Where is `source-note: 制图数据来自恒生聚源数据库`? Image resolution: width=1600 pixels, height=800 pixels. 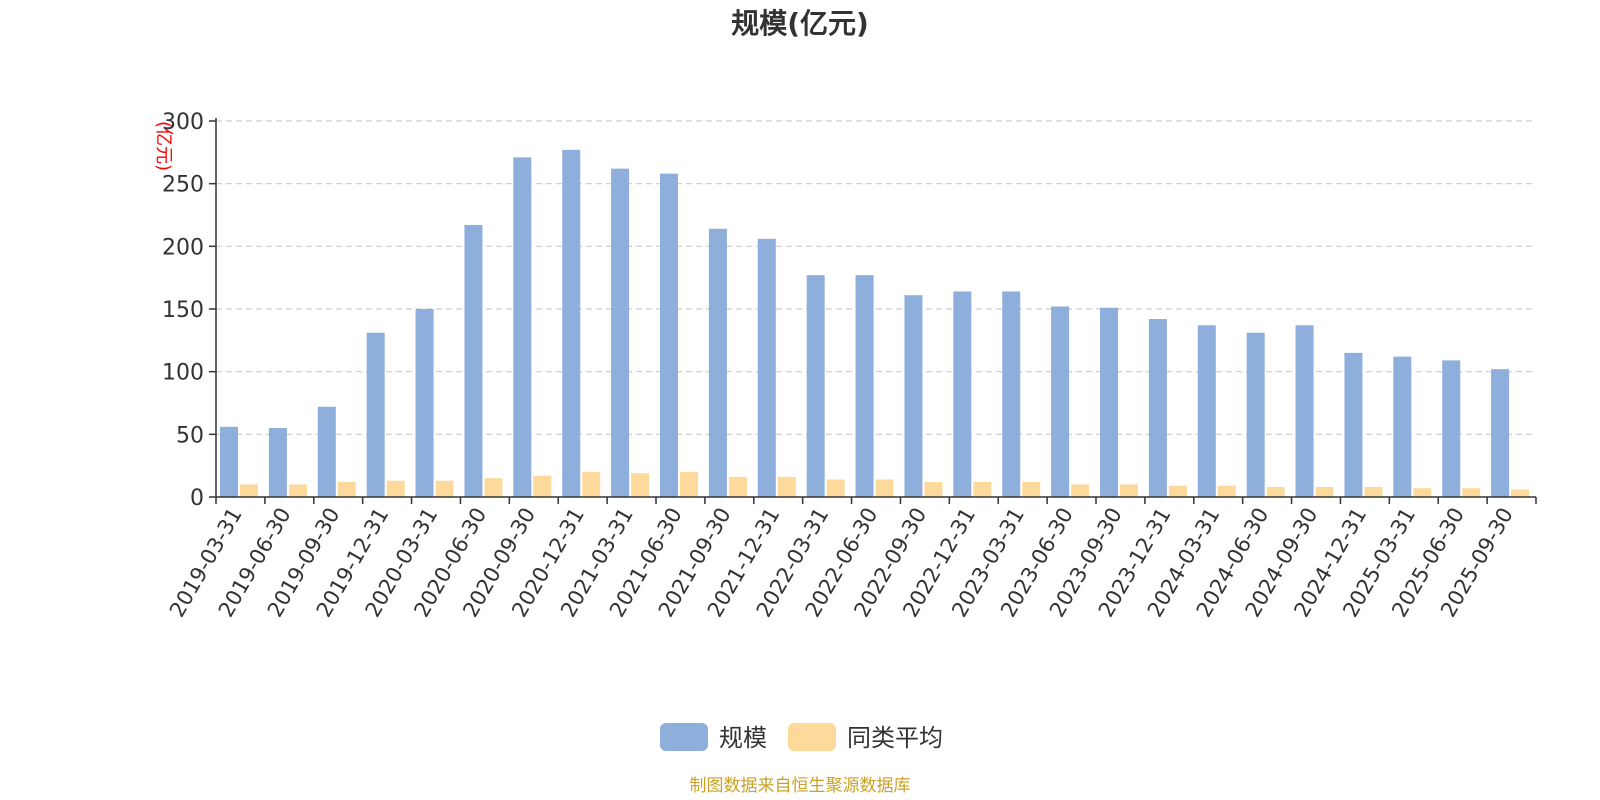 source-note: 制图数据来自恒生聚源数据库 is located at coordinates (800, 786).